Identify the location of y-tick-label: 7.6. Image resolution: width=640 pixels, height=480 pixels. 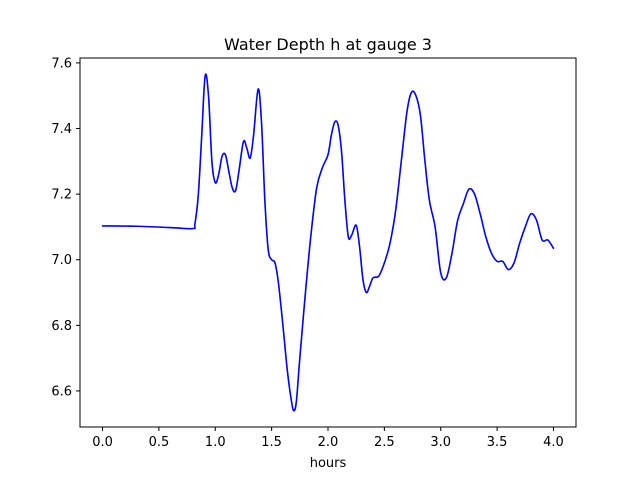
(61, 63).